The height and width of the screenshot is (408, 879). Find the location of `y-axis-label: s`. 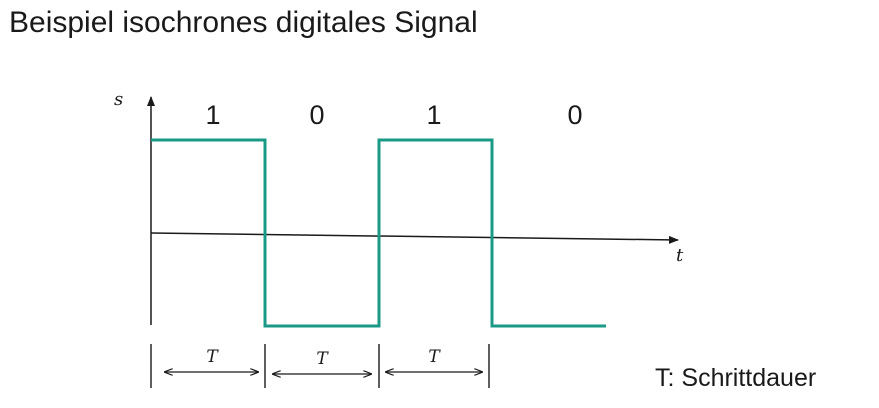

y-axis-label: s is located at coordinates (118, 99).